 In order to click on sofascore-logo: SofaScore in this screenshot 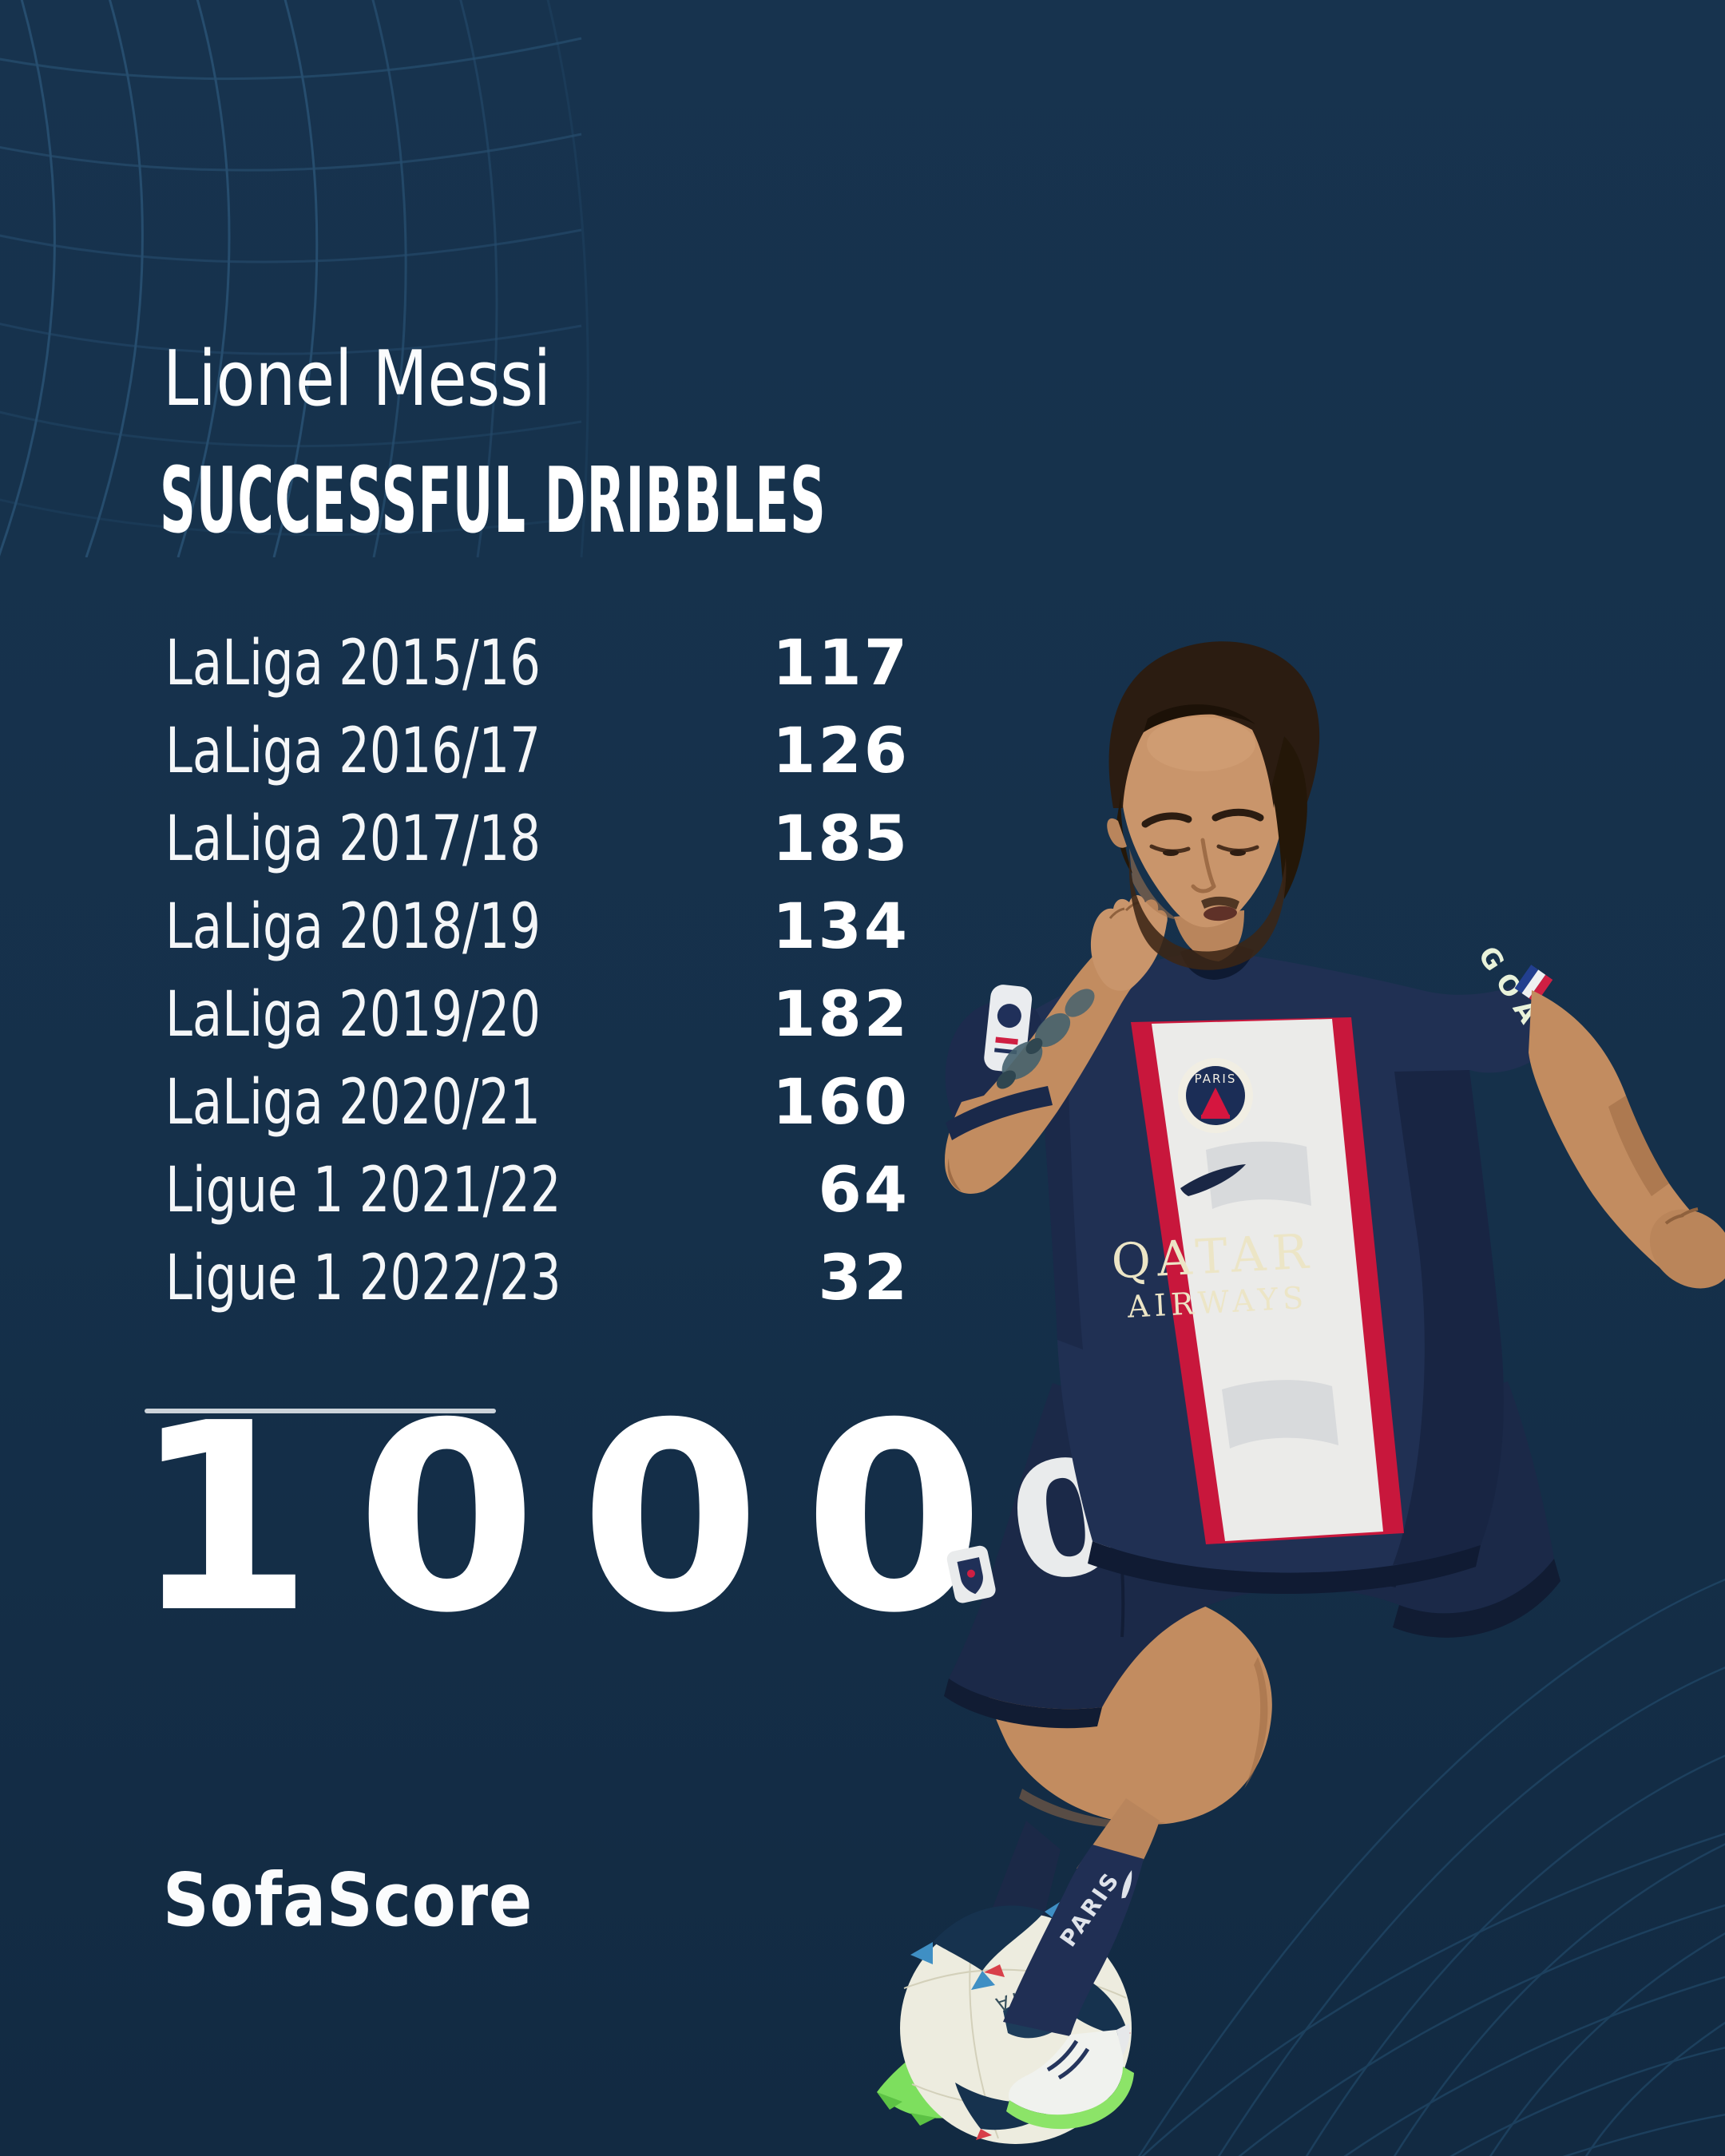, I will do `click(376, 1900)`.